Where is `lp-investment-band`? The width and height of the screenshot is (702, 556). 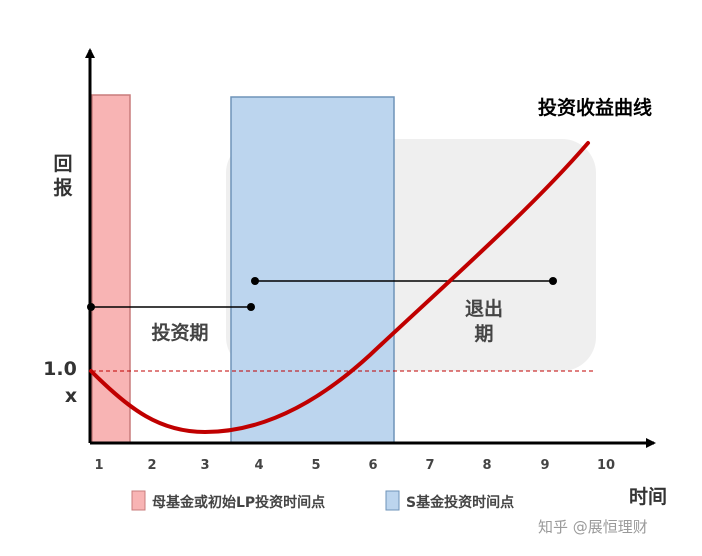 lp-investment-band is located at coordinates (111, 269).